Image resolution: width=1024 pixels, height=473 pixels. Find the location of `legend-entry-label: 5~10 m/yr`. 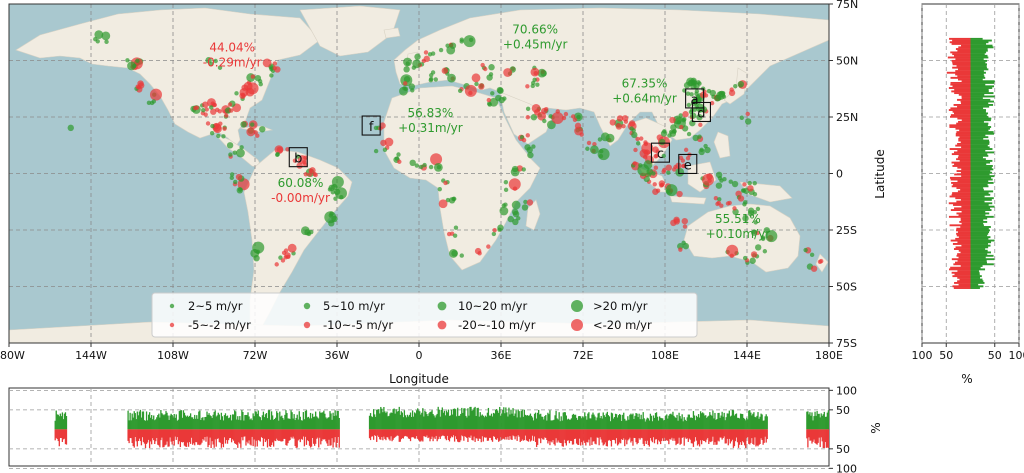

legend-entry-label: 5~10 m/yr is located at coordinates (354, 306).